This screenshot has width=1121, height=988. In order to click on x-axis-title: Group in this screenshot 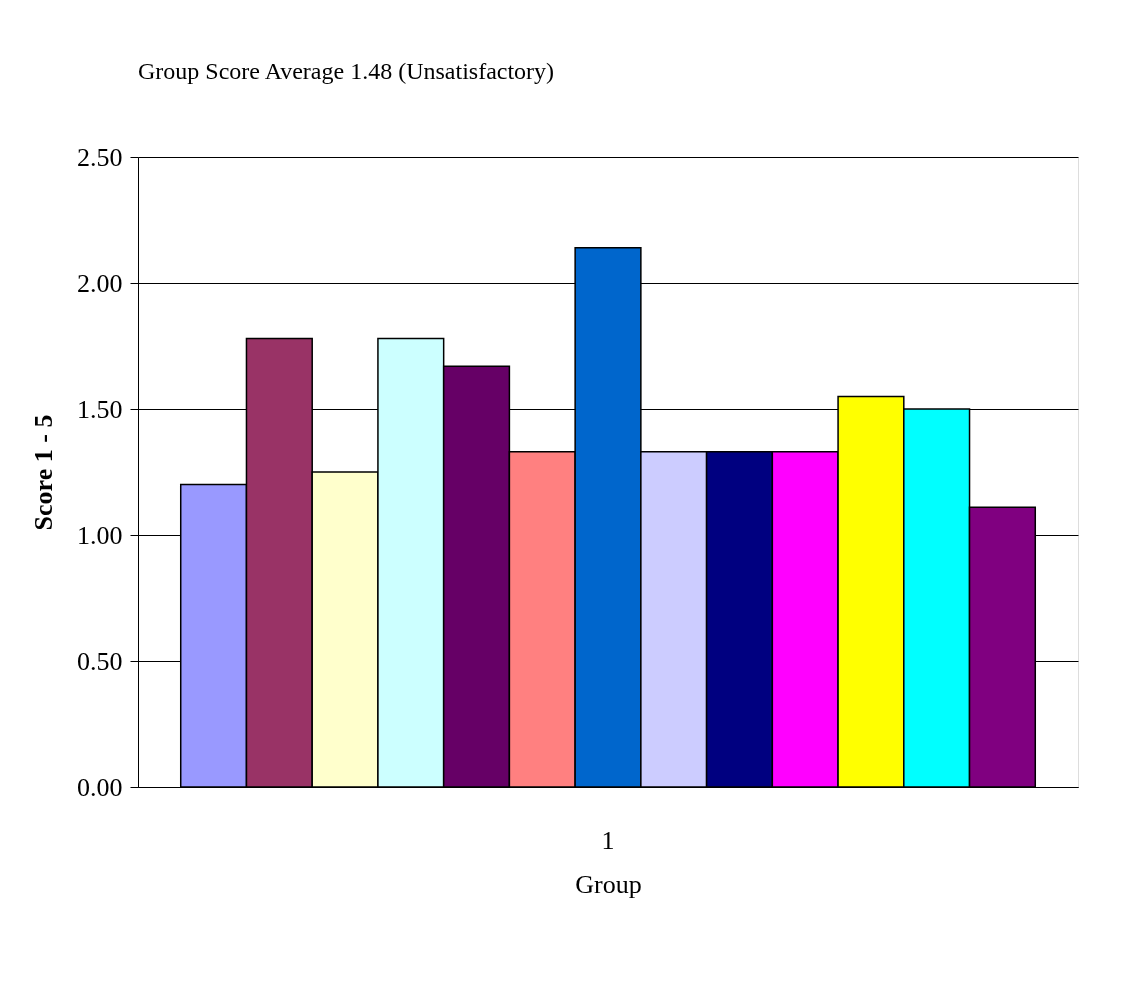, I will do `click(608, 884)`.